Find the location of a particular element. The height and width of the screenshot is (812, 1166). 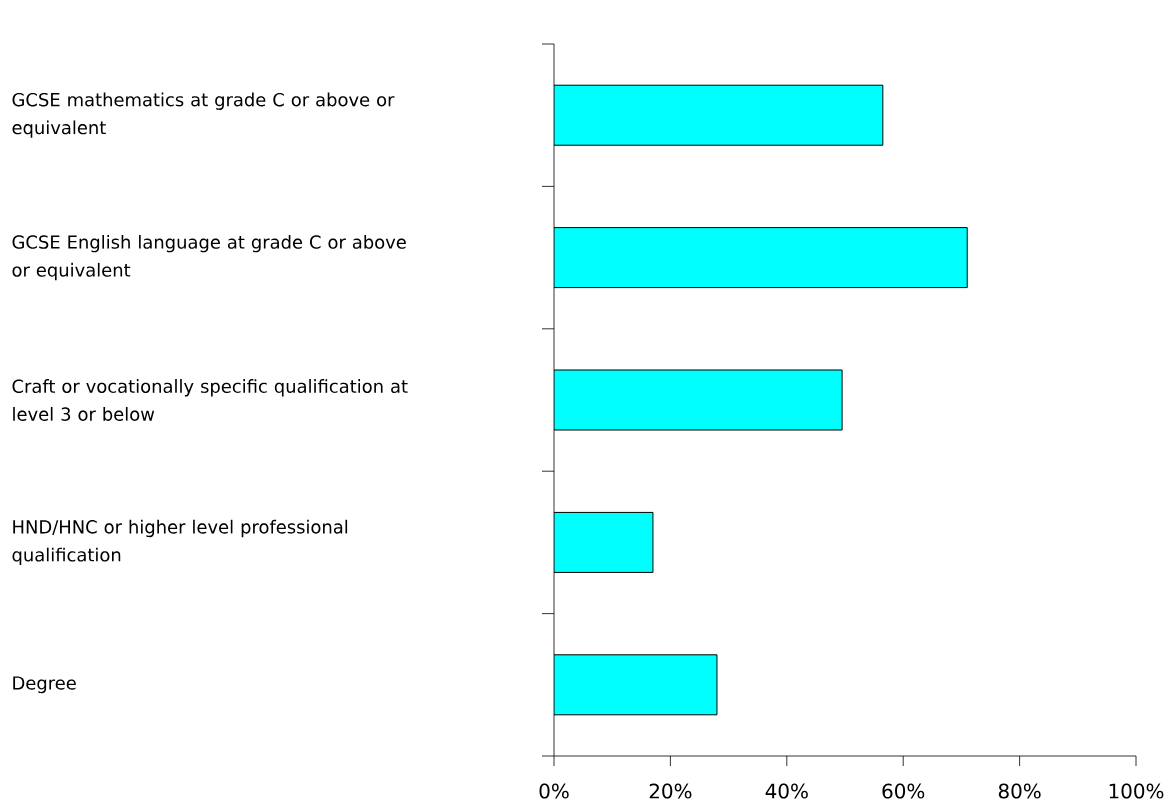

y-tick-label: Craft or vocationally specific qualification at level 3 or below is located at coordinates (210, 400).